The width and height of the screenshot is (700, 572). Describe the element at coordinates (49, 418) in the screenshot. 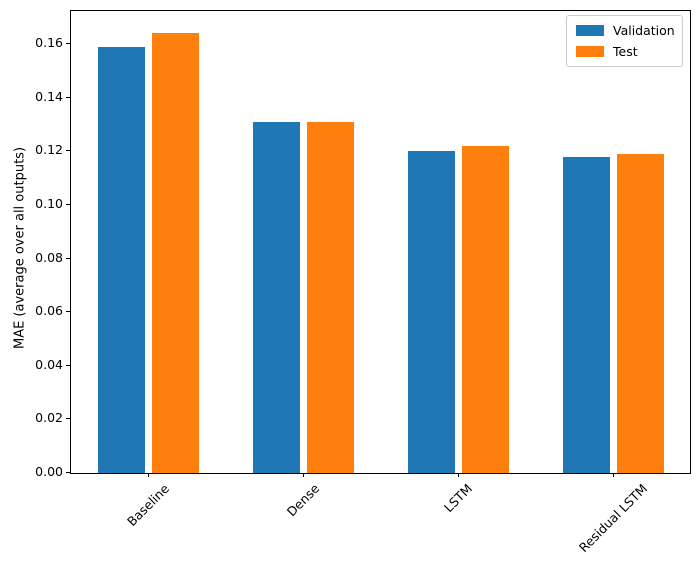

I see `y-tick-label: 0.02` at that location.